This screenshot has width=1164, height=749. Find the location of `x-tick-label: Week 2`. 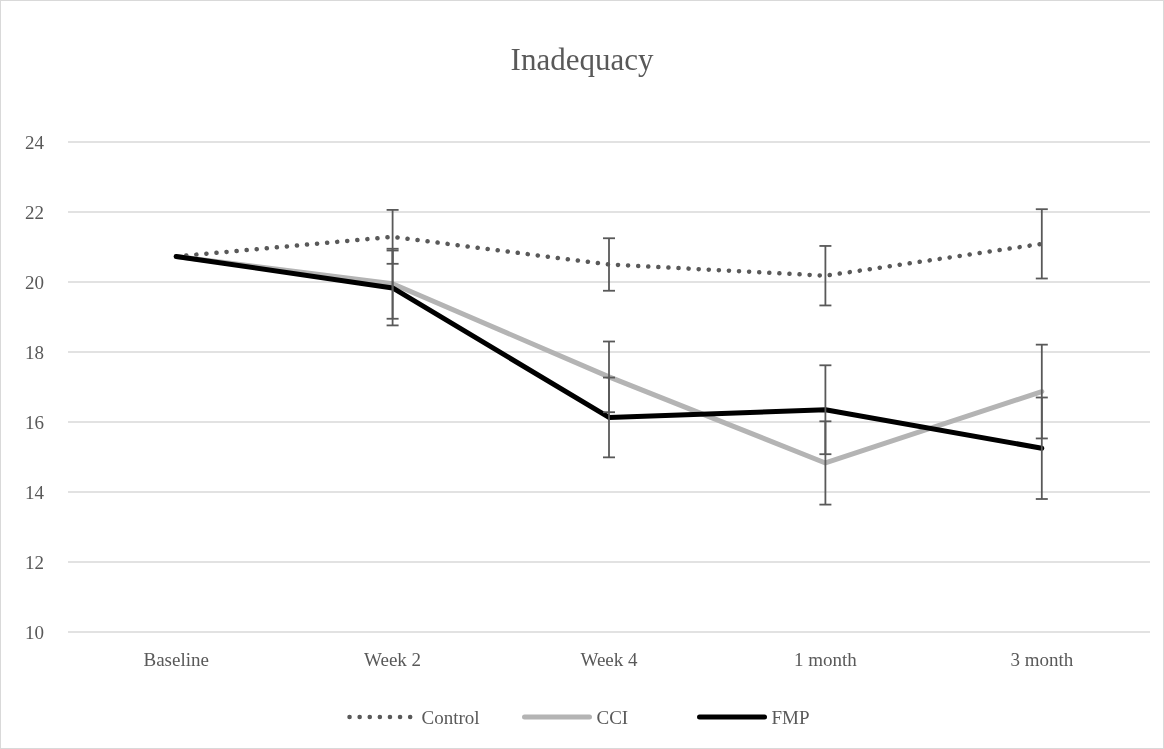

x-tick-label: Week 2 is located at coordinates (393, 659).